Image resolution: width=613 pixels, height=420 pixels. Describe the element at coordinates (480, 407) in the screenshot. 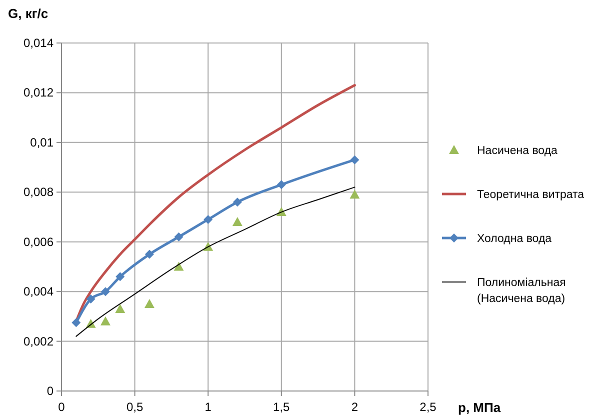

I see `x-axis-title: p, МПа` at that location.